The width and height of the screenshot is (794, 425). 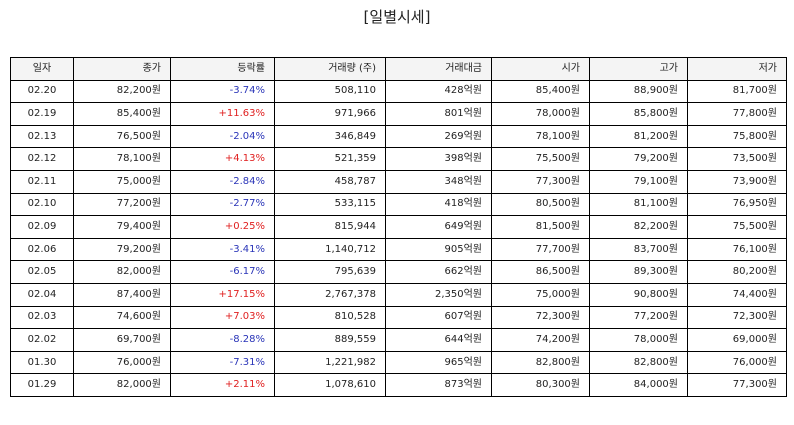 I want to click on cell-low: 76,000원, so click(x=737, y=362).